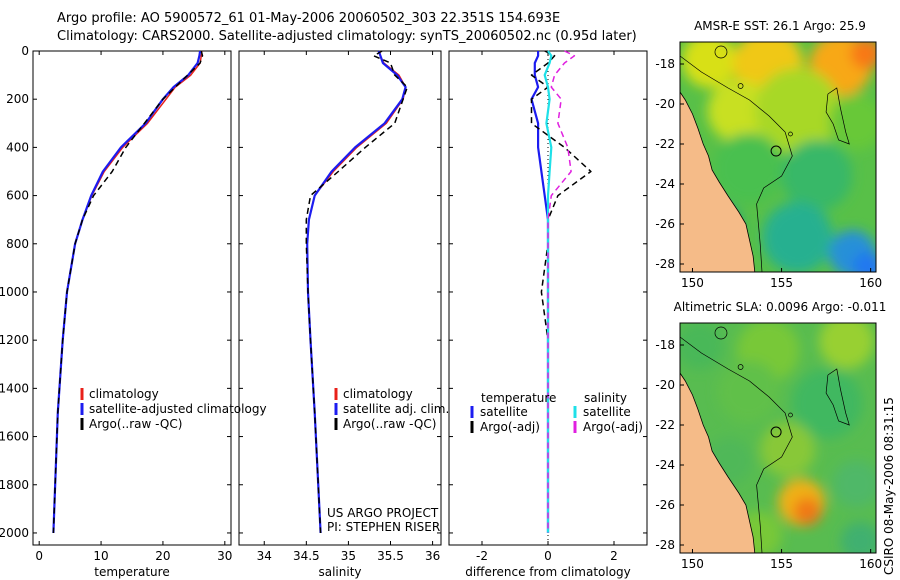 This screenshot has height=580, width=900. What do you see at coordinates (178, 409) in the screenshot?
I see `legend-entry: satellite-adjusted climatology` at bounding box center [178, 409].